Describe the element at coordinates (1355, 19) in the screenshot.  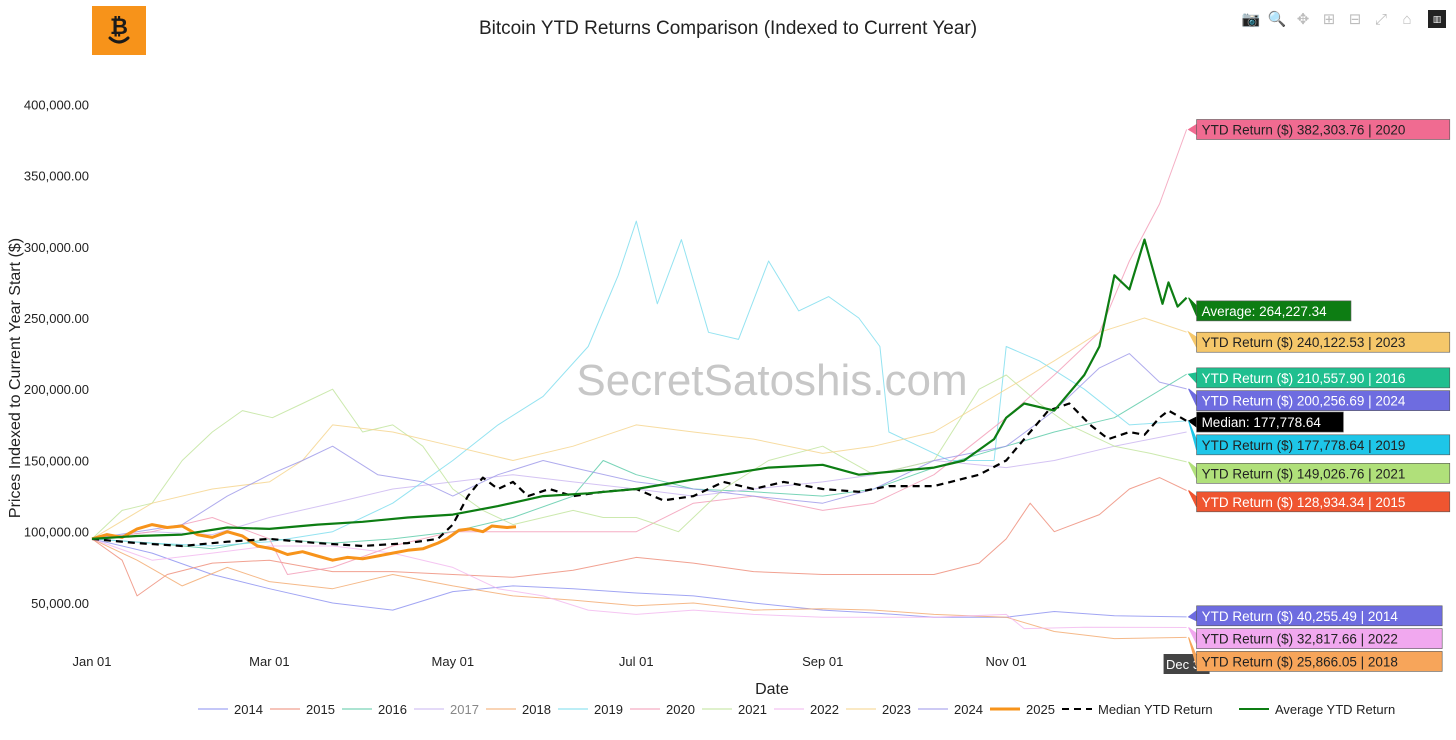
I see `zoom-out-icon: ⊟` at that location.